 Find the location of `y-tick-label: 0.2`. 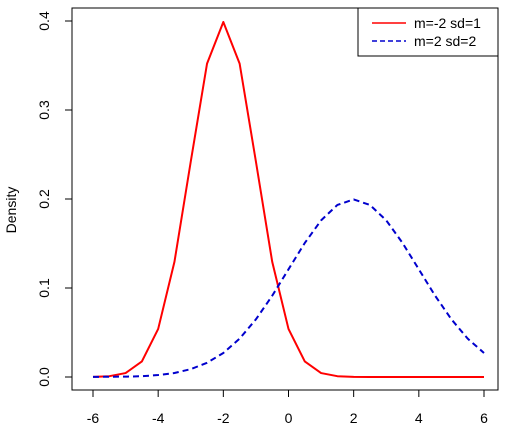

y-tick-label: 0.2 is located at coordinates (44, 199).